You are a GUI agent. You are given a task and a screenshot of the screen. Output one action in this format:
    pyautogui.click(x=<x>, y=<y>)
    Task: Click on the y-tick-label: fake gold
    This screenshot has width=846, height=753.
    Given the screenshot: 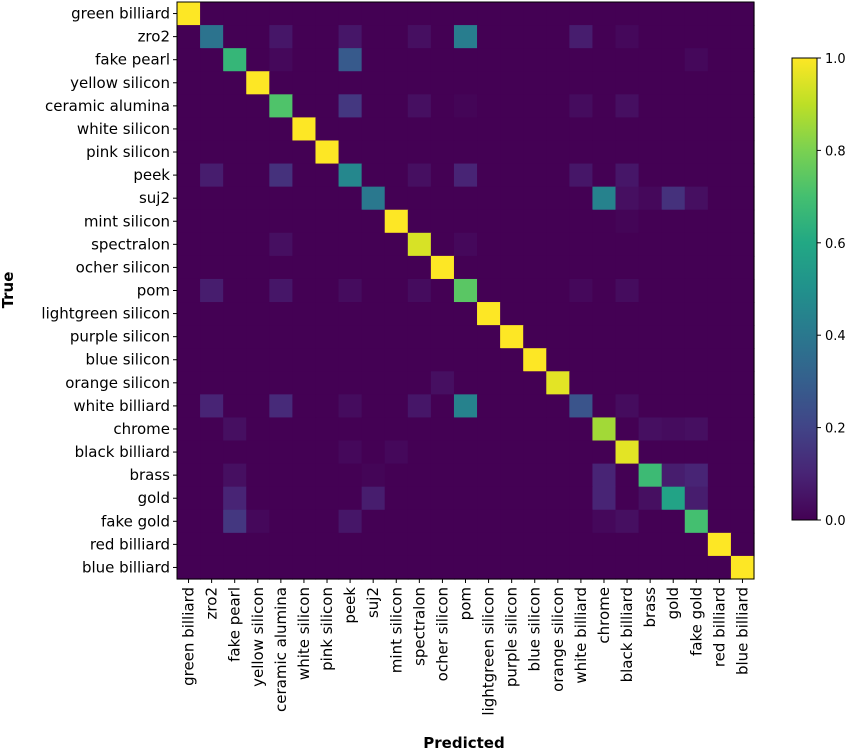 What is the action you would take?
    pyautogui.click(x=135, y=521)
    